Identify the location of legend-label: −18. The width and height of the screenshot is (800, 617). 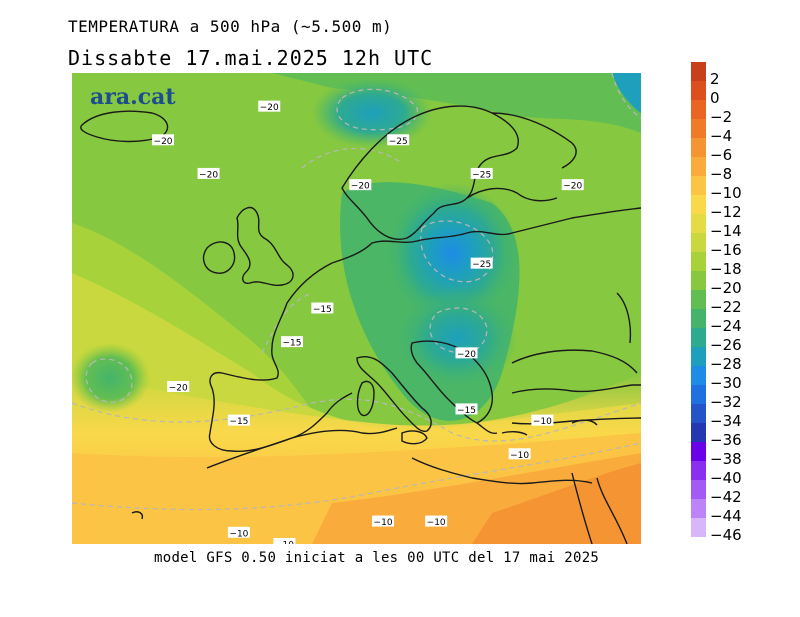
(726, 269).